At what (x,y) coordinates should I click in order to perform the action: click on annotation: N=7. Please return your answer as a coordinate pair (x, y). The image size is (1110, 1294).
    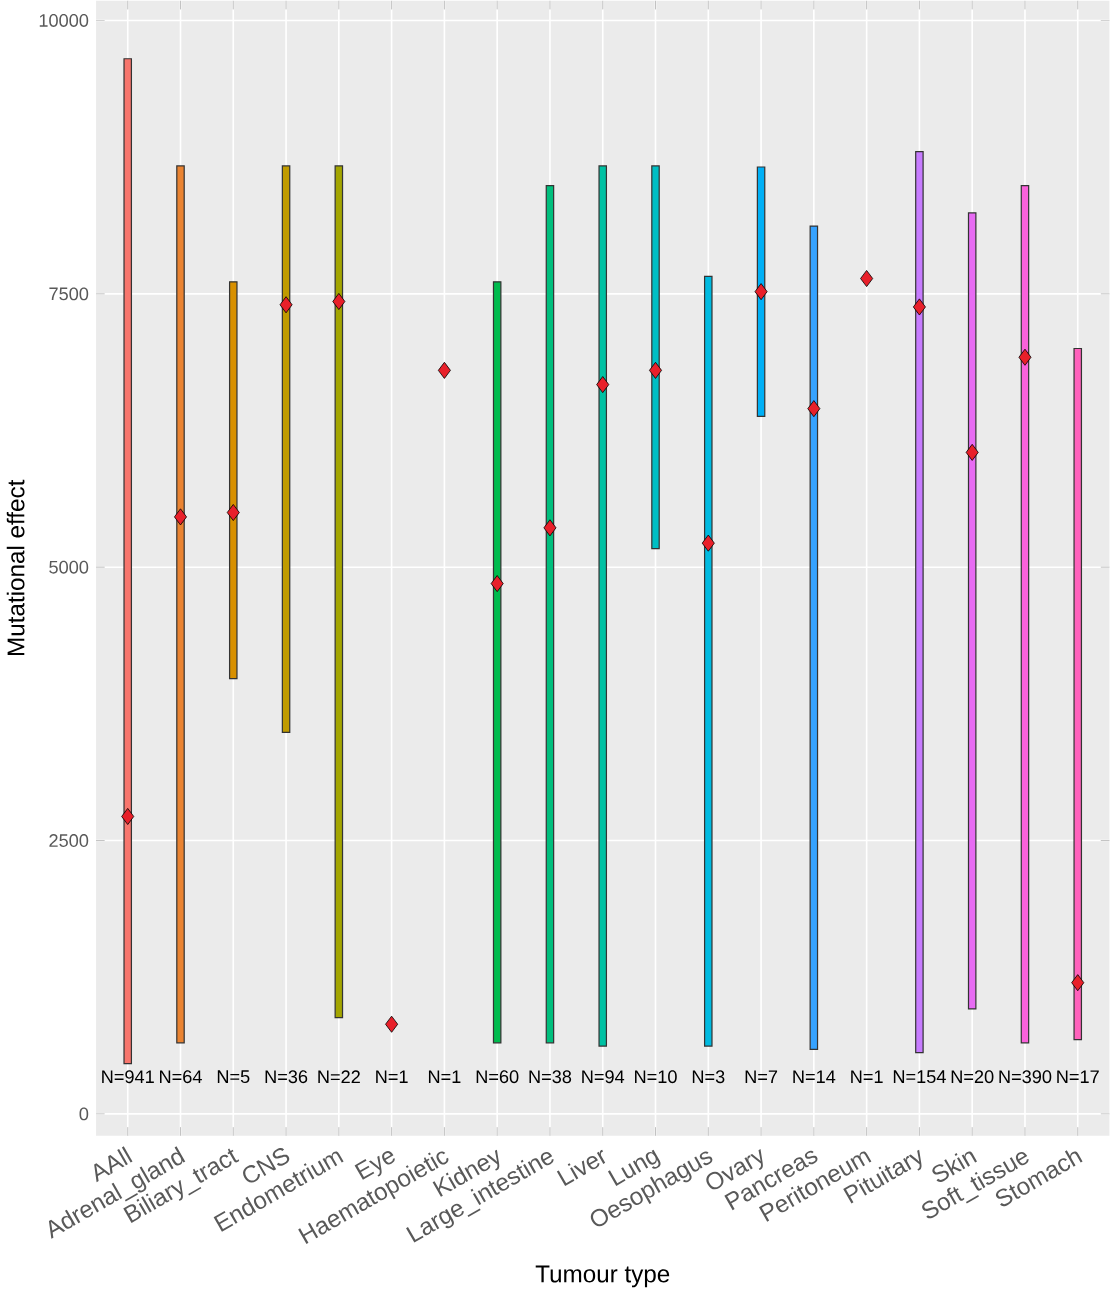
    Looking at the image, I should click on (761, 1076).